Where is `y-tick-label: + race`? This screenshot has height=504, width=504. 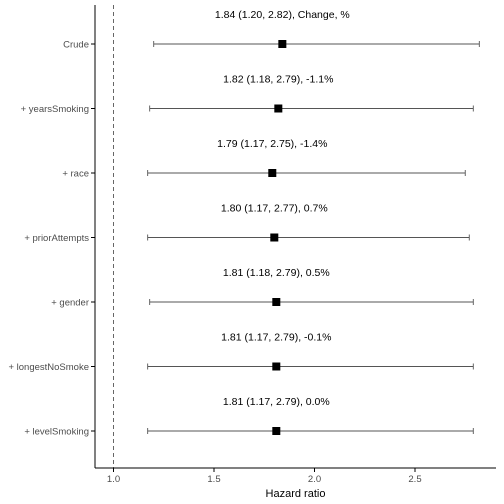 y-tick-label: + race is located at coordinates (75, 174).